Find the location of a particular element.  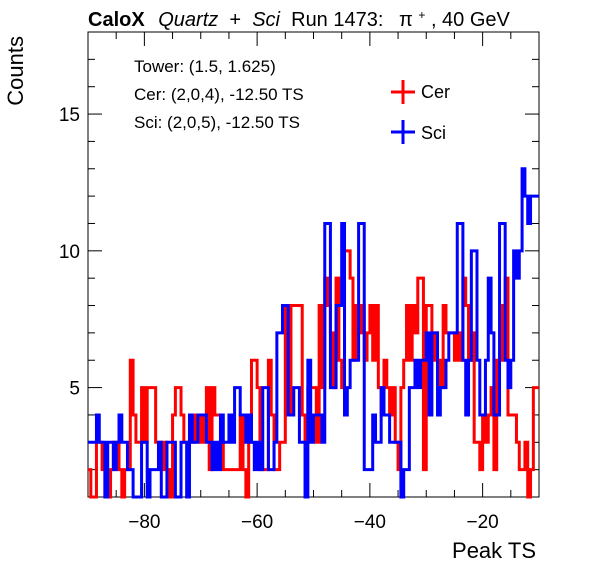

y-axis-label: Counts is located at coordinates (15, 71).